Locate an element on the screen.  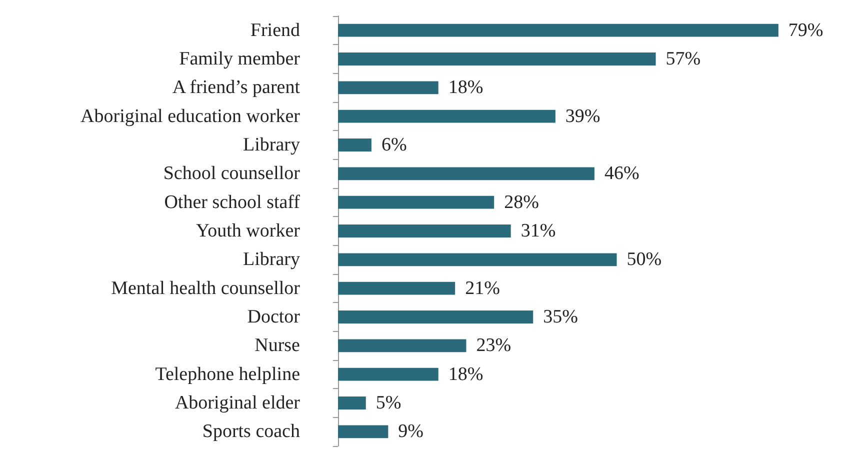
data-label: 23% is located at coordinates (494, 345).